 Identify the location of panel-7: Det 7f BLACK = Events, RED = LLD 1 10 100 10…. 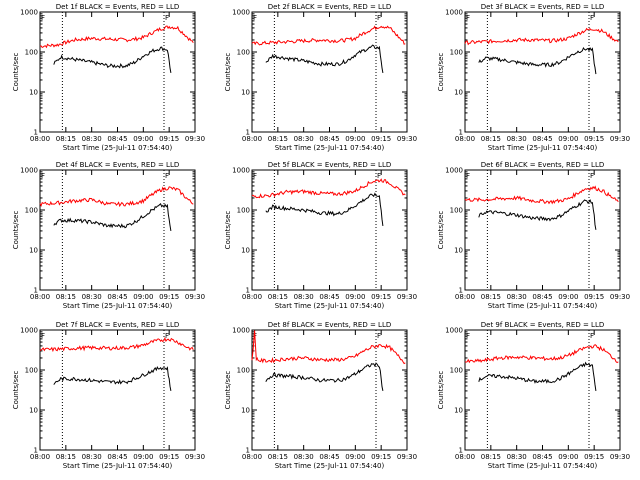
(108, 395).